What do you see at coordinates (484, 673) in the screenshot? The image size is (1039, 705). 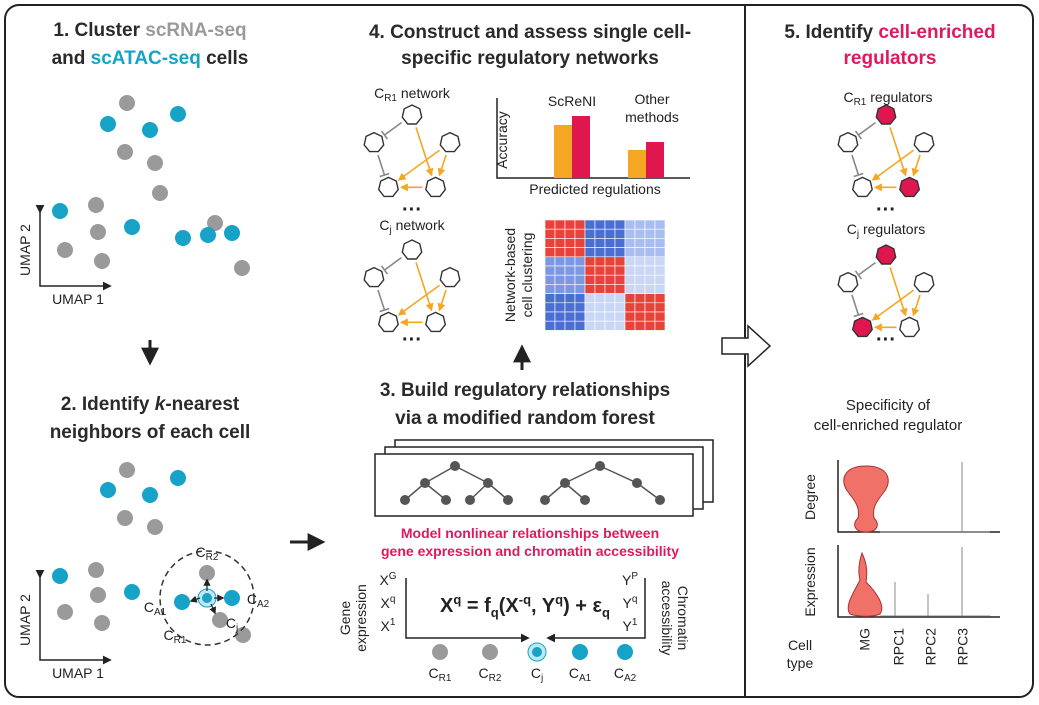 I see `label-base: C` at bounding box center [484, 673].